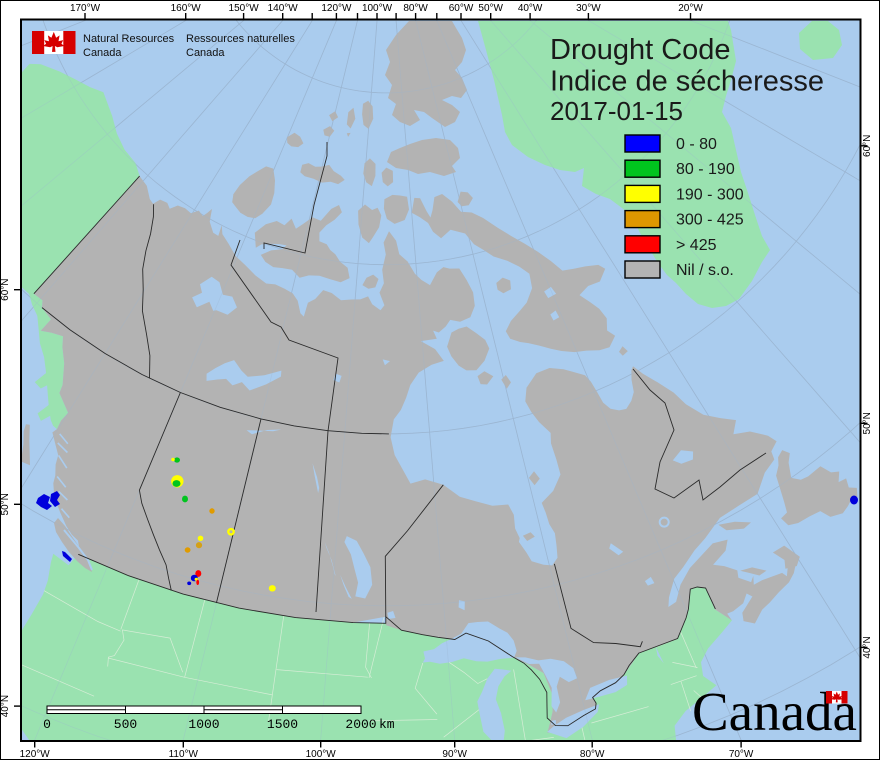 This screenshot has height=760, width=880. What do you see at coordinates (125, 724) in the screenshot?
I see `svg-text: 500` at bounding box center [125, 724].